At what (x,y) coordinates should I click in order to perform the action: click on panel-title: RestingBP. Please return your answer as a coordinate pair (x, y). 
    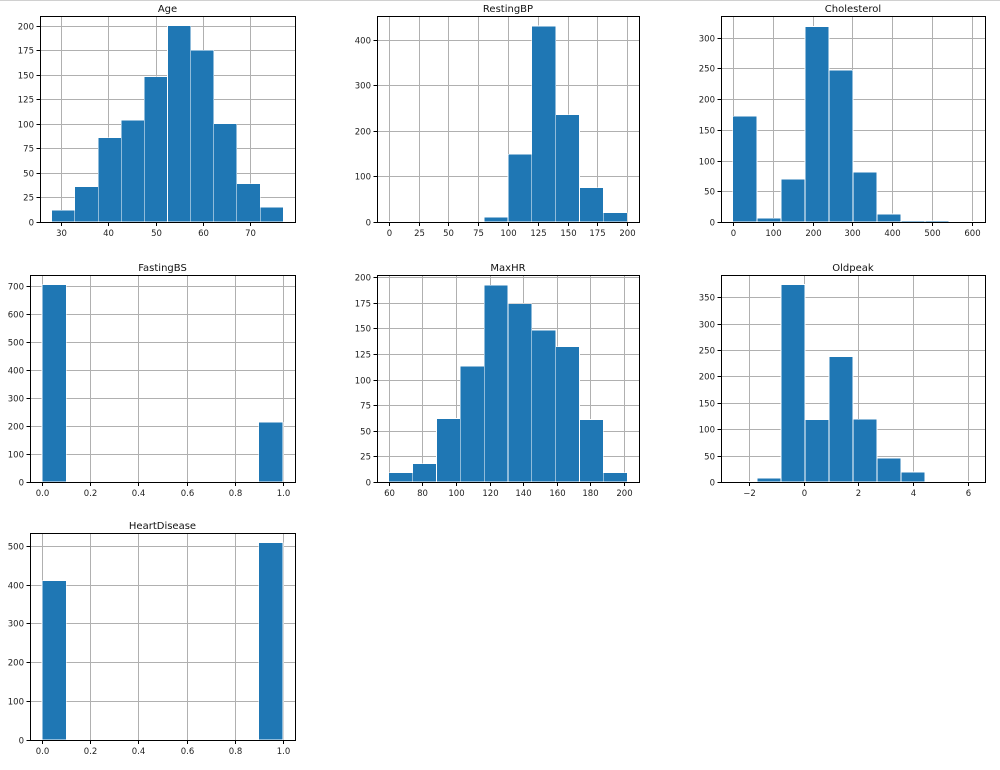
    Looking at the image, I should click on (508, 9).